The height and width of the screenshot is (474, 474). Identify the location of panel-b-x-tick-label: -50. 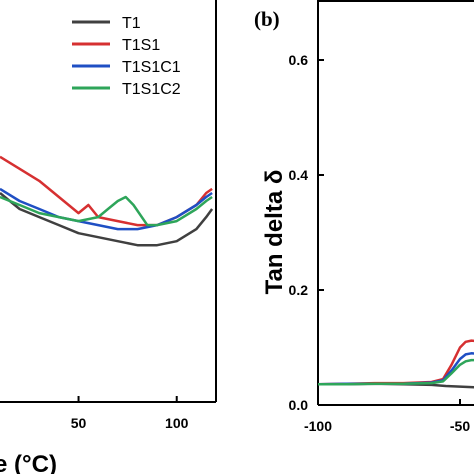
(460, 426).